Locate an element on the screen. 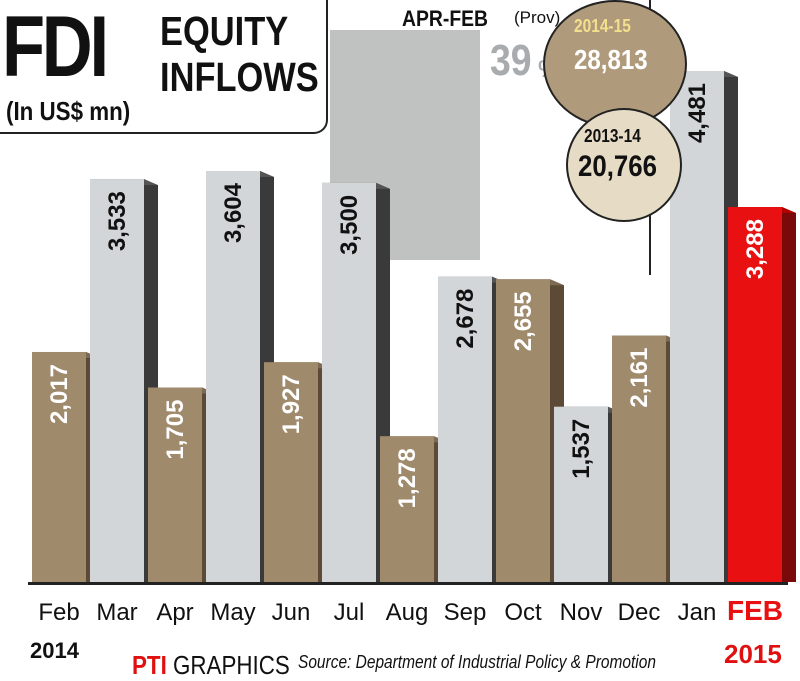  bar-dec is located at coordinates (639, 458).